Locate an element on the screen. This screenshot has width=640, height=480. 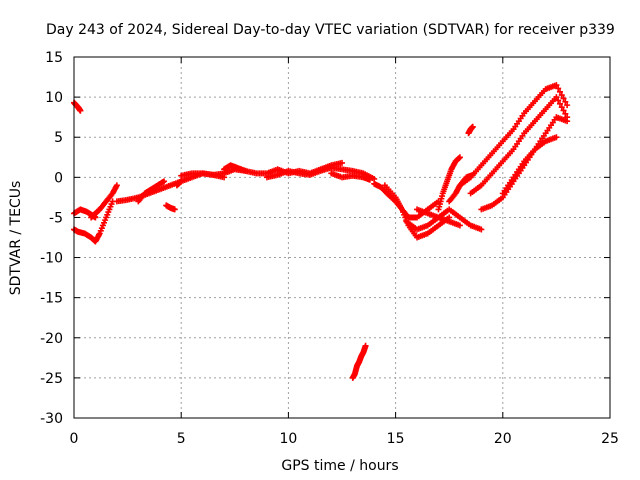
series-arc-early is located at coordinates (77, 106).